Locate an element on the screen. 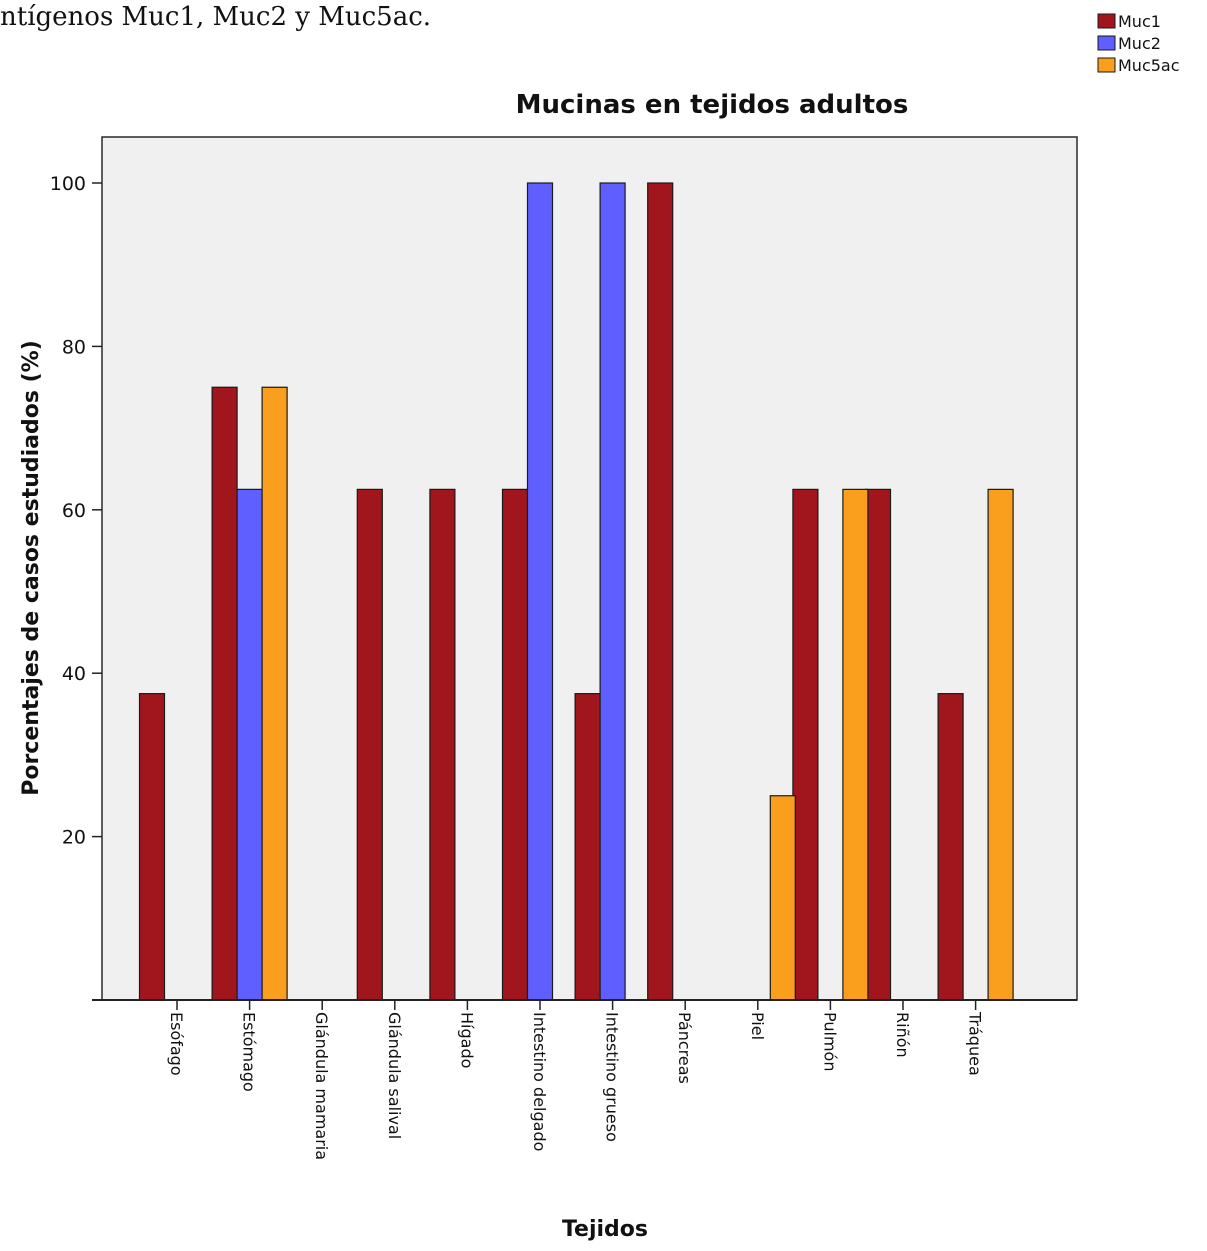 Image resolution: width=1207 pixels, height=1251 pixels. y-tick-label: 60 is located at coordinates (74, 511).